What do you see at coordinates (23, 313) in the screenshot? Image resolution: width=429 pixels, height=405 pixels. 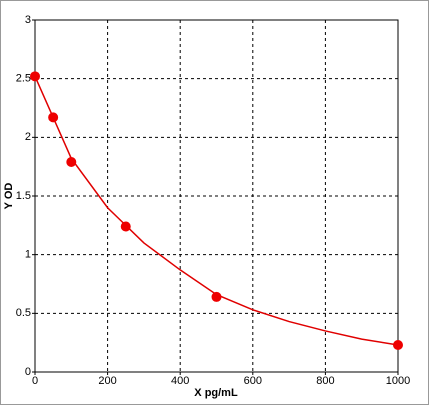 I see `y-tick-label: 0.5` at bounding box center [23, 313].